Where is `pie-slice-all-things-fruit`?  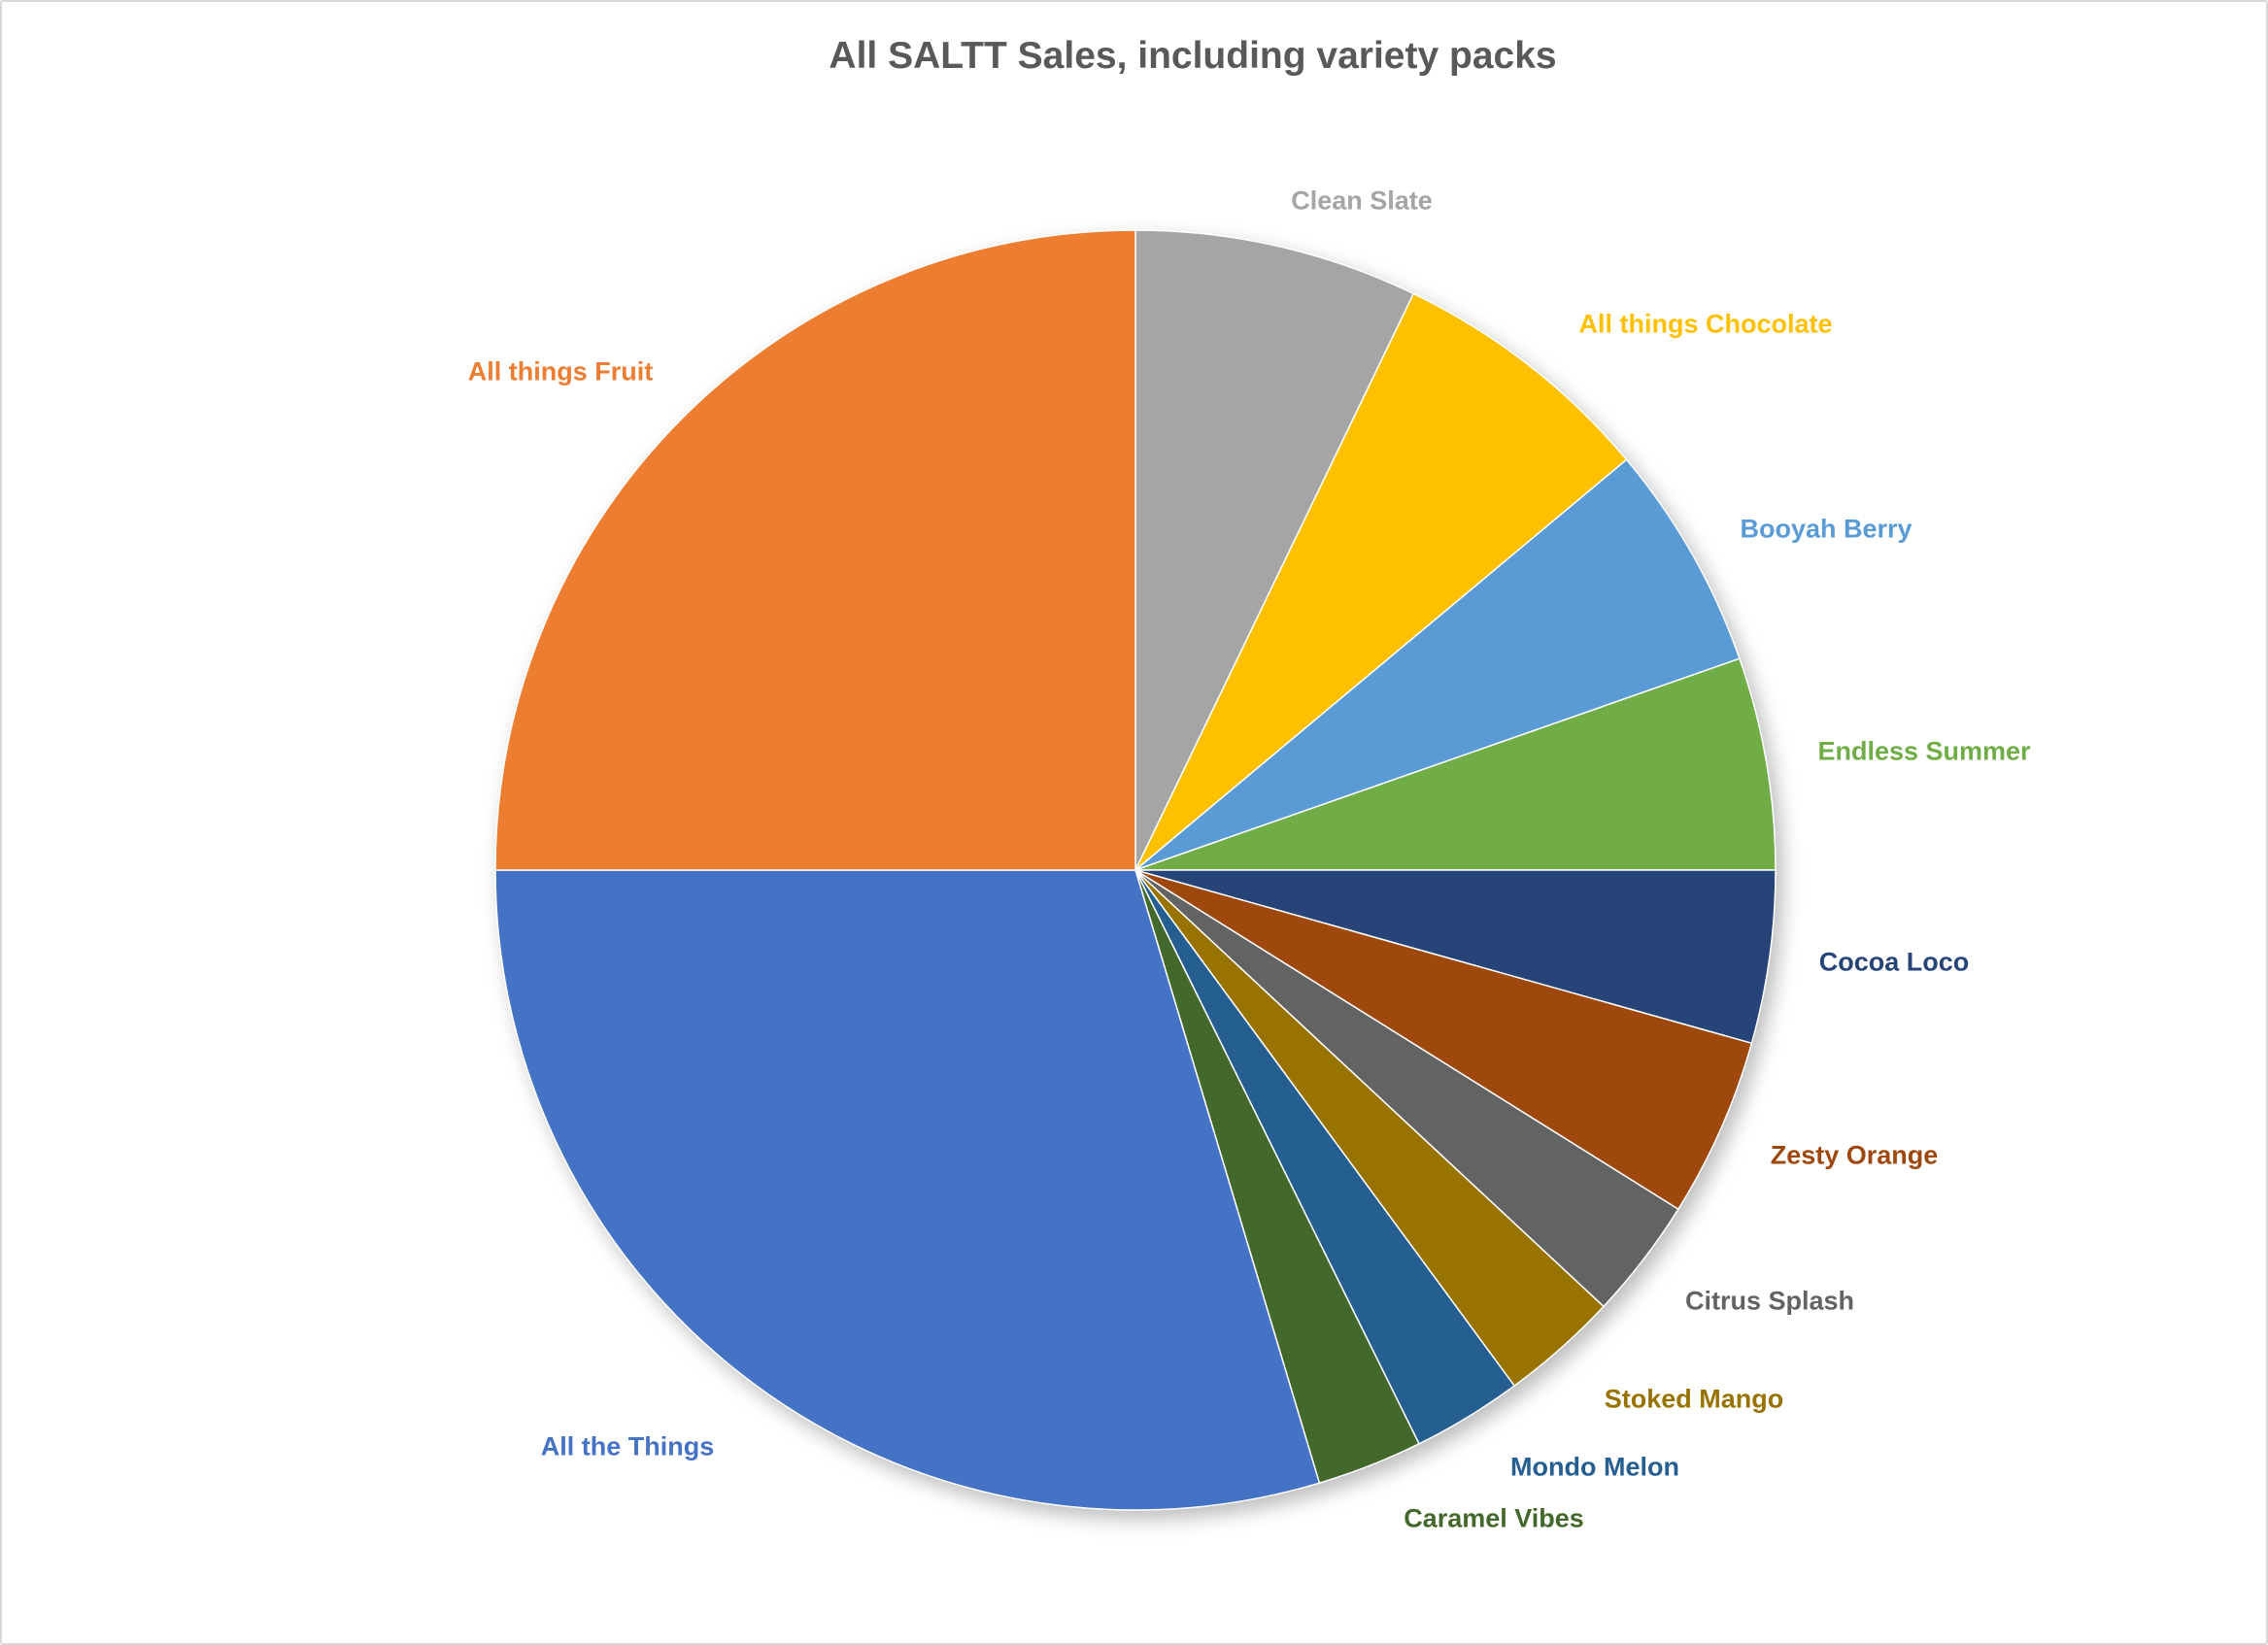 pie-slice-all-things-fruit is located at coordinates (815, 550).